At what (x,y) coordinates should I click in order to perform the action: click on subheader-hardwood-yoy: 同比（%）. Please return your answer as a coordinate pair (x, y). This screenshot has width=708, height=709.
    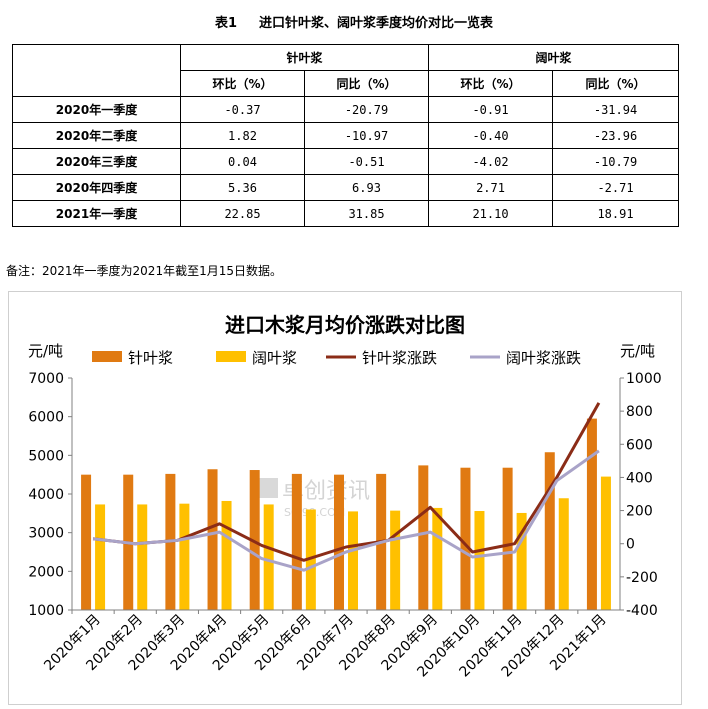
    Looking at the image, I should click on (616, 83).